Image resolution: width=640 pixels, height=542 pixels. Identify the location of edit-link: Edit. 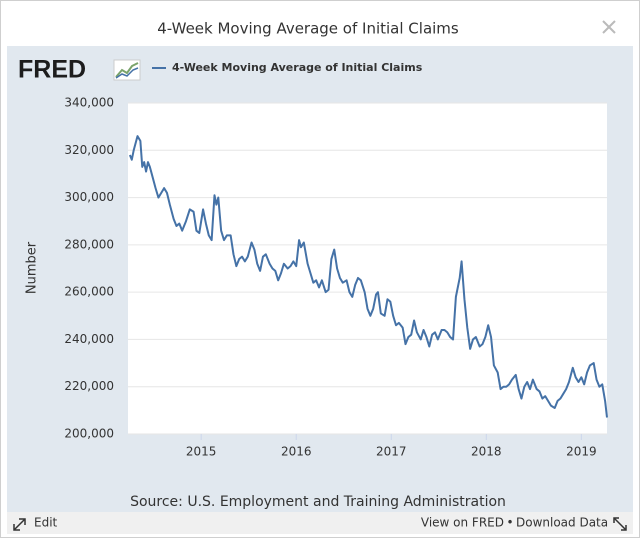
(46, 523).